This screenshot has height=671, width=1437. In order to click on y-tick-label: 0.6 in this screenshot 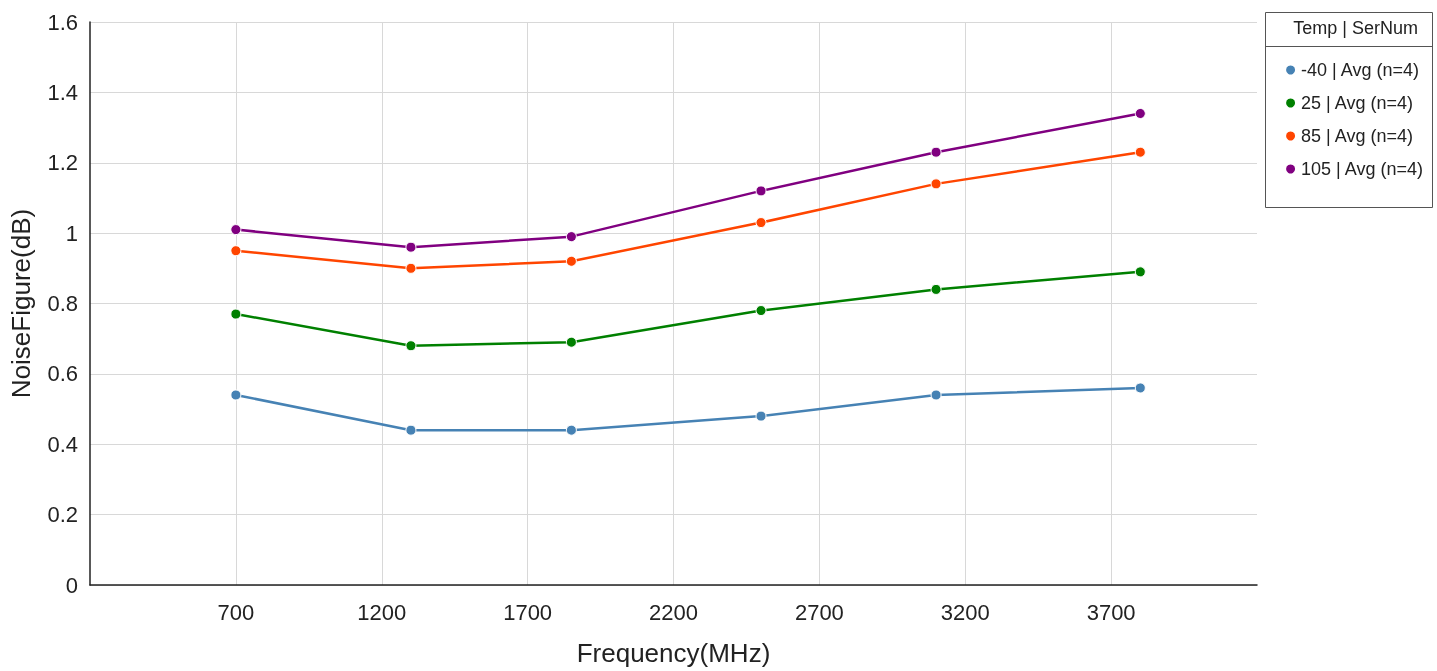, I will do `click(62, 374)`.